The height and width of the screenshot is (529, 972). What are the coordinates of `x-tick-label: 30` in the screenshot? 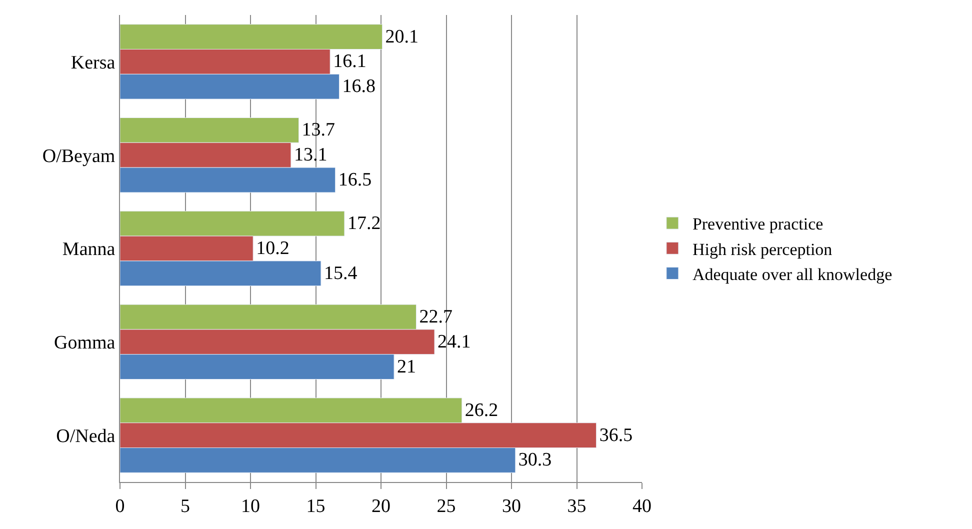 It's located at (511, 506).